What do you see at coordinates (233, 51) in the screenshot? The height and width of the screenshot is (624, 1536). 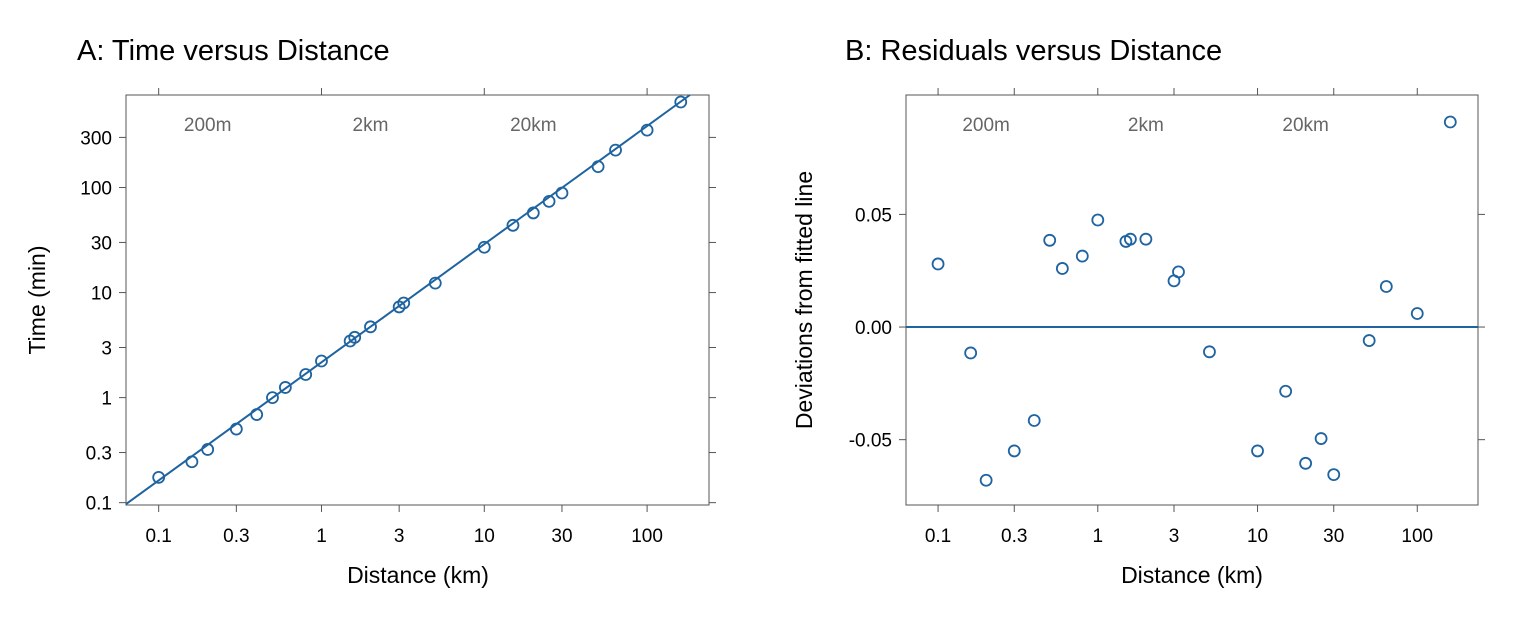 I see `panel-a-title: A: Time versus Distance` at bounding box center [233, 51].